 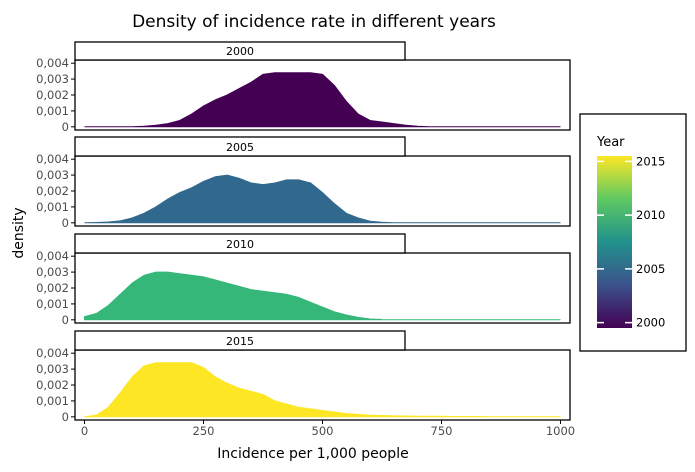 I want to click on legend: Year 2015 2010 2005 2000, so click(x=633, y=232).